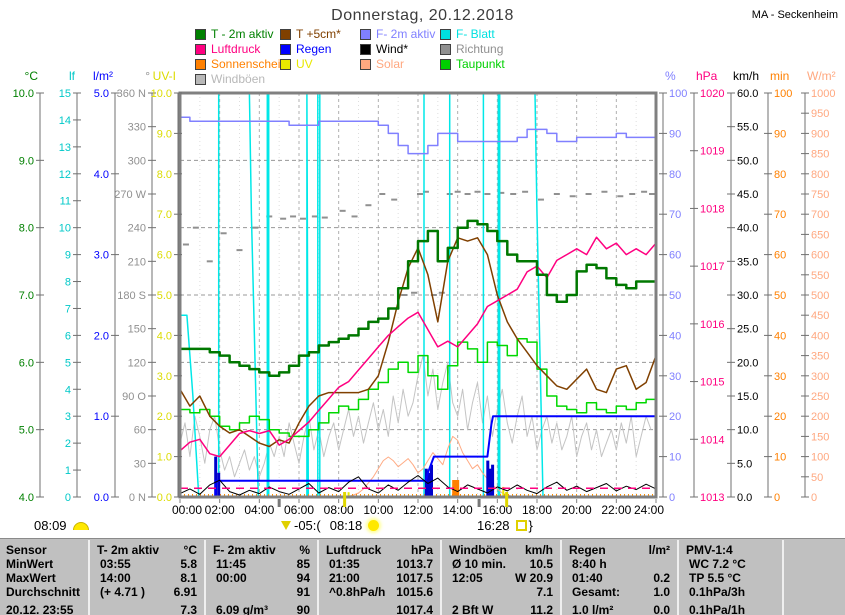 This screenshot has height=615, width=845. What do you see at coordinates (821, 76) in the screenshot?
I see `axis-unit-label: W/m²` at bounding box center [821, 76].